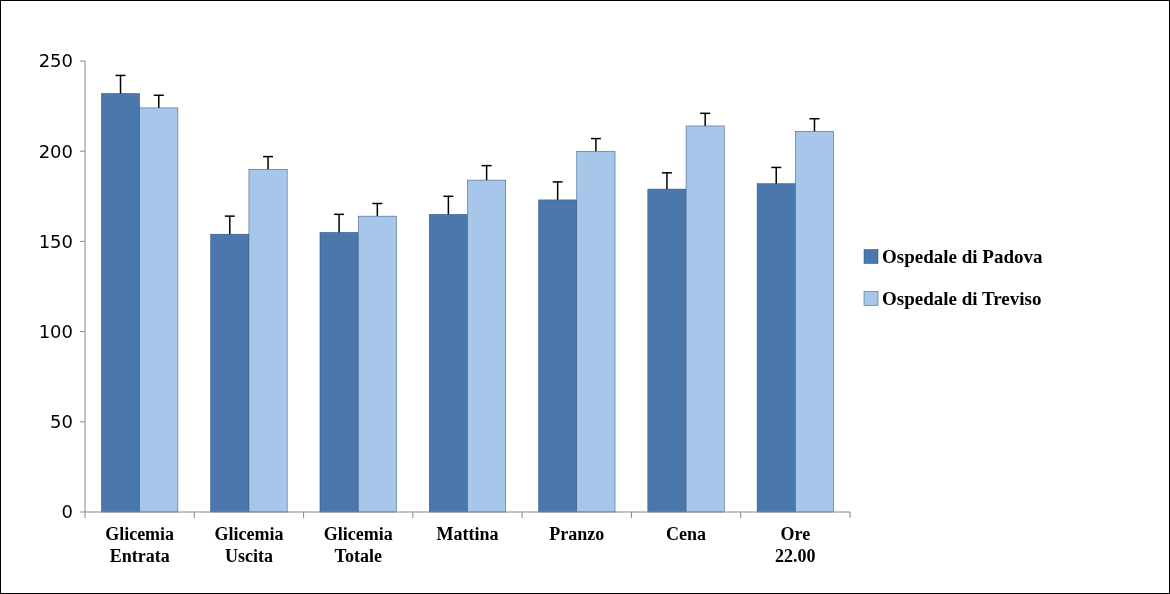  I want to click on y-tick-label: 200, so click(55, 151).